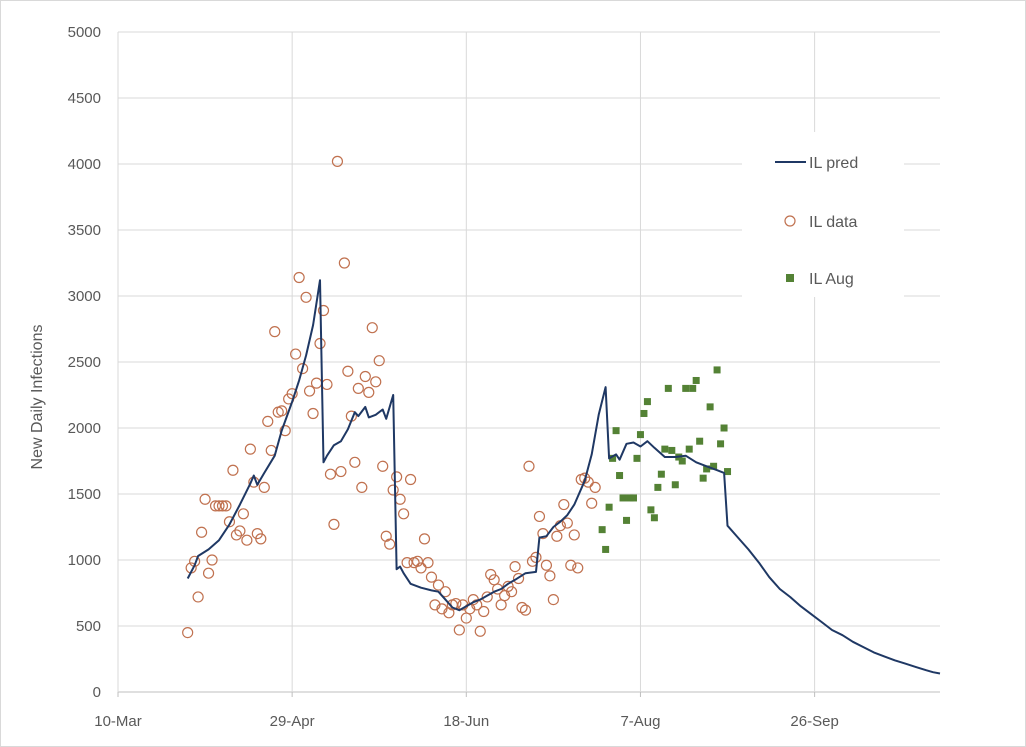 This screenshot has width=1026, height=747. I want to click on y-axis-tick-labels: 0 500 1000 1500 2000 2500 3000 3500 4000 4500 5000, so click(84, 362).